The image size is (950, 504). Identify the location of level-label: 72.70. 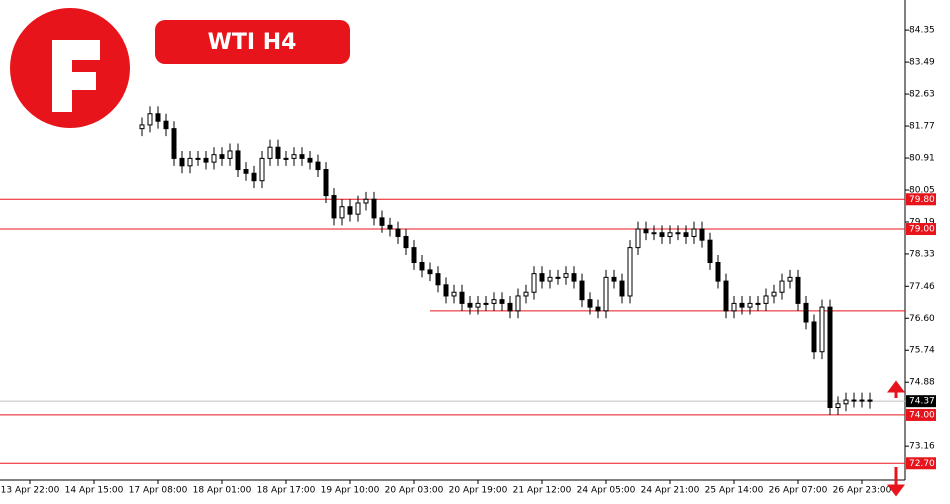
(922, 464).